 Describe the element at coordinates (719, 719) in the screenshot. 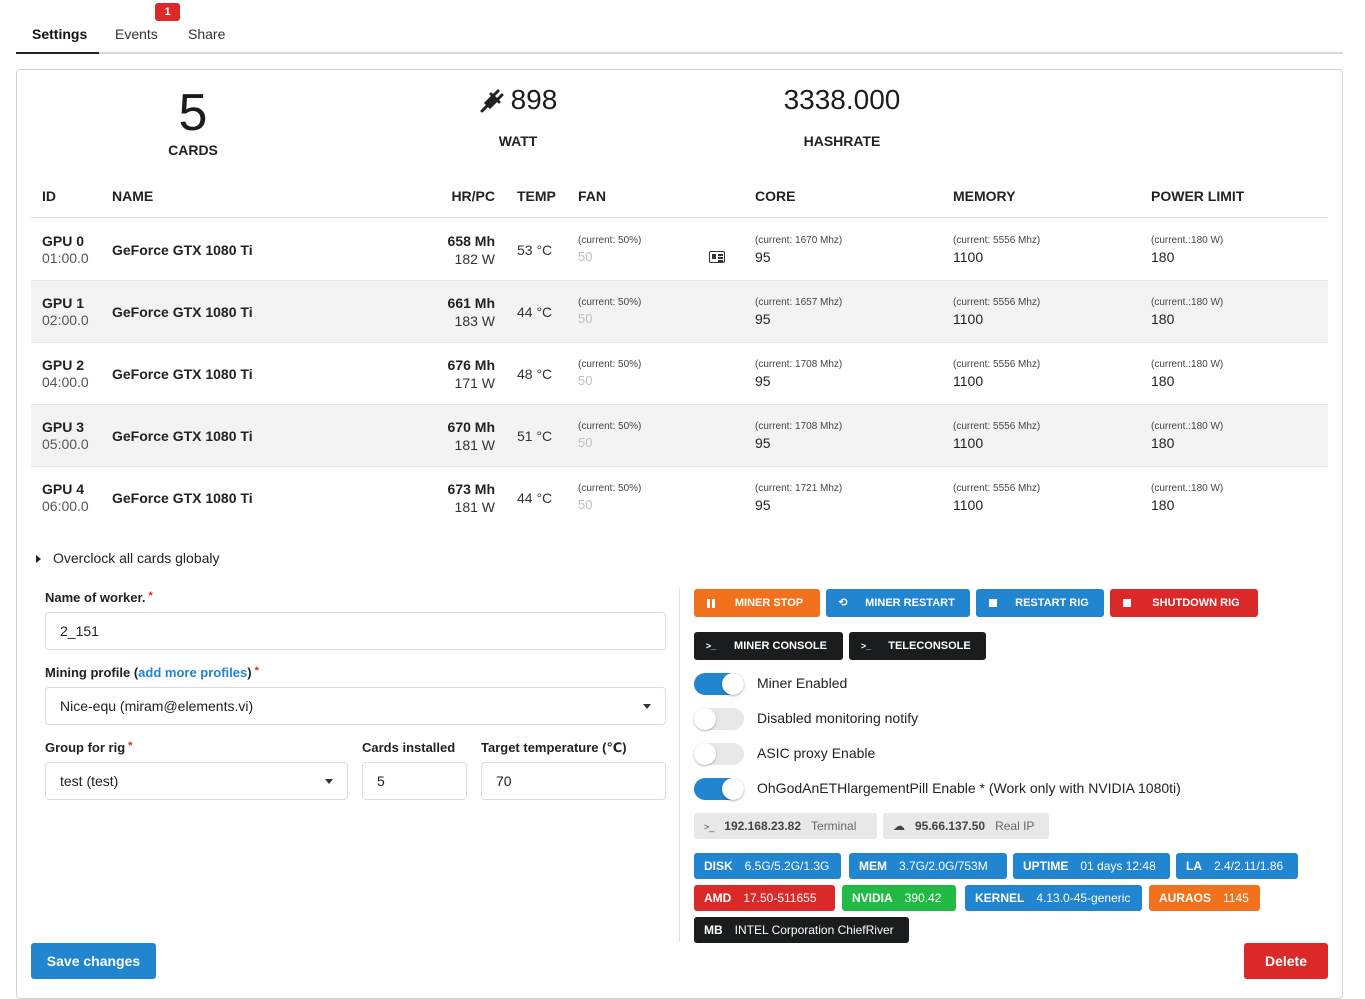

I see `monitoring-notify-toggle` at that location.